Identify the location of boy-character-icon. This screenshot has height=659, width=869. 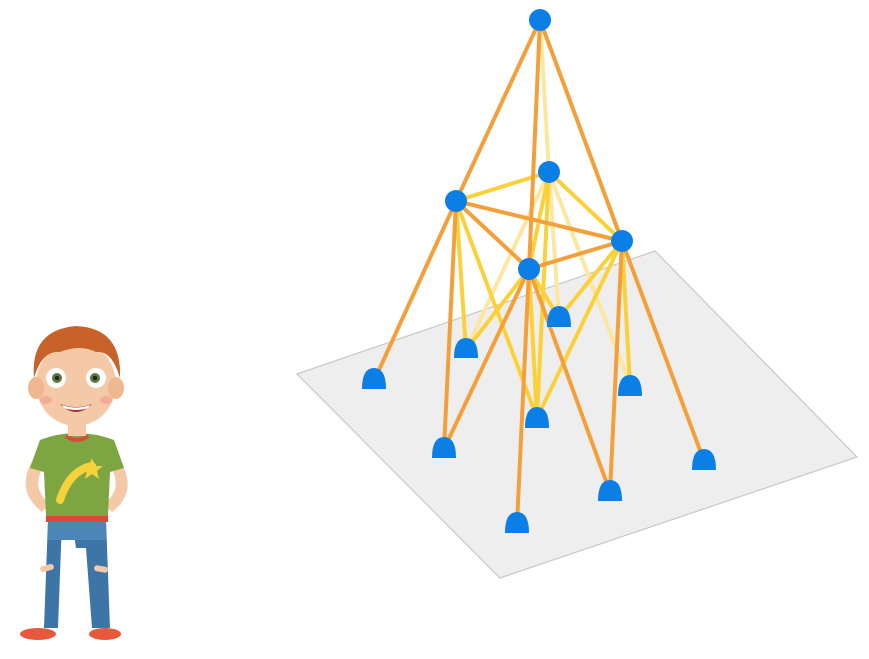
(74, 483).